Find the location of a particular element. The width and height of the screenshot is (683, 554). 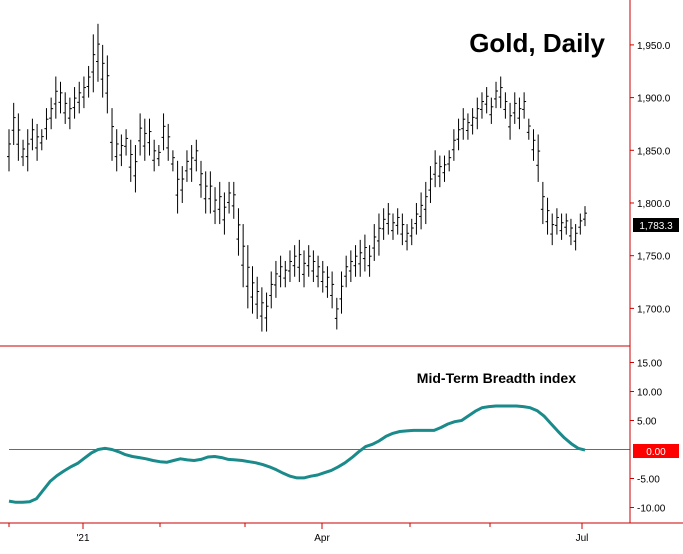

x-tick-label: '21 is located at coordinates (82, 538).